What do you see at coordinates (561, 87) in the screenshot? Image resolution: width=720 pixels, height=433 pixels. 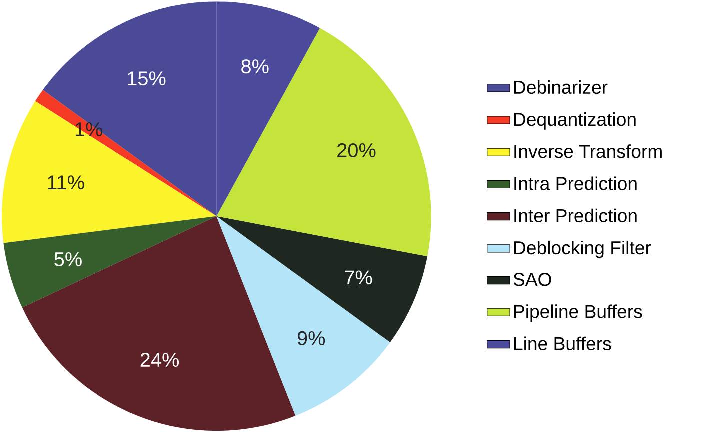 I see `legend-label: Debinarizer` at bounding box center [561, 87].